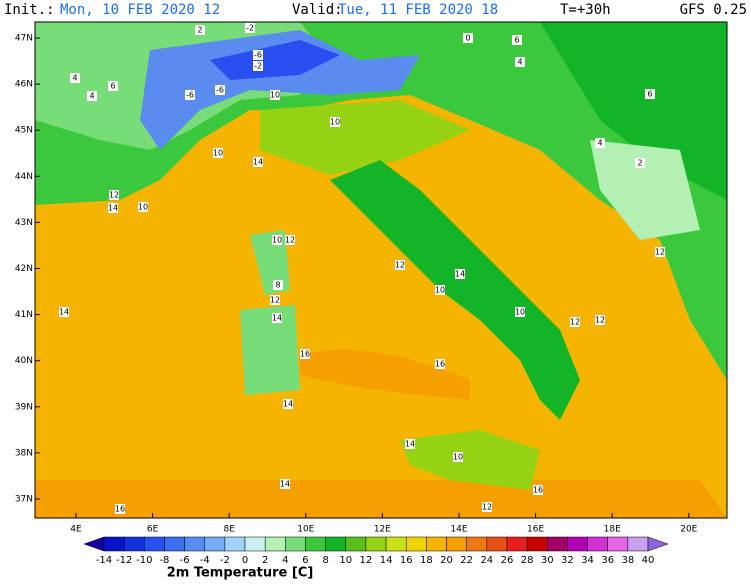 The height and width of the screenshot is (584, 751). I want to click on contour-label: 8, so click(277, 285).